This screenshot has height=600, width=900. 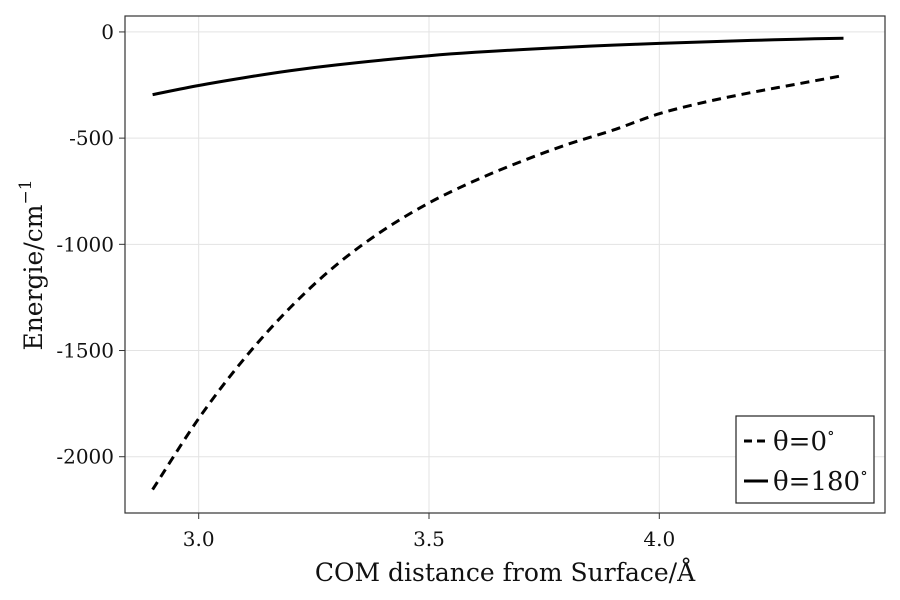 I want to click on y-tick-label: -1500, so click(x=85, y=351).